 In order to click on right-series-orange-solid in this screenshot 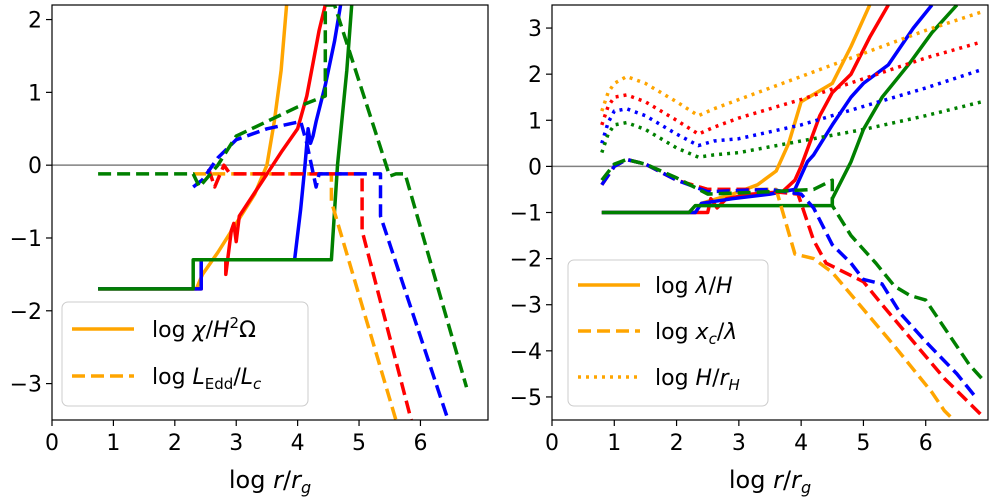, I will do `click(736, 110)`.